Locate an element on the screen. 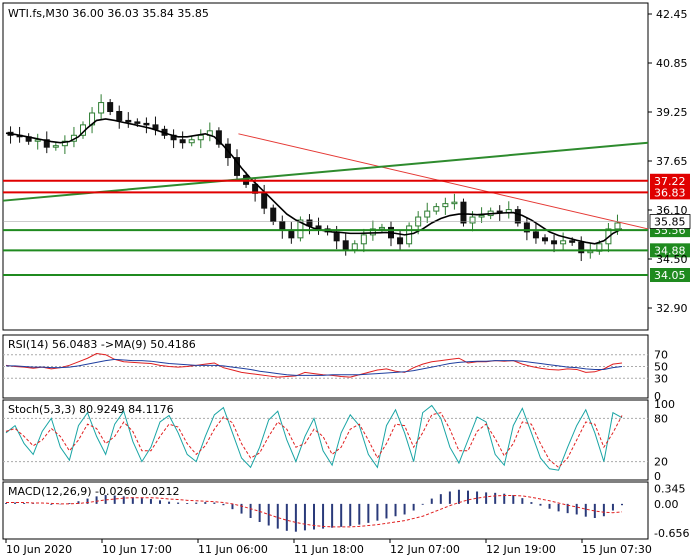  price-title: WTI.fs,M30 36.00 36.03 35.84 35.85 is located at coordinates (108, 13).